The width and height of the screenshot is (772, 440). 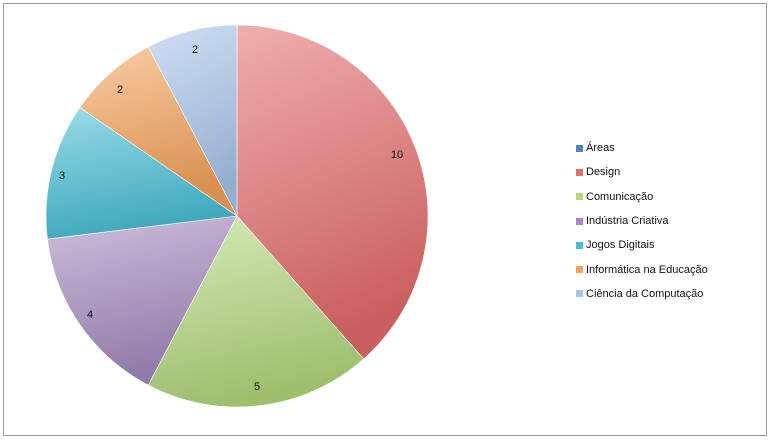 I want to click on legend-swatch-ciencia-da-computacao, so click(x=579, y=294).